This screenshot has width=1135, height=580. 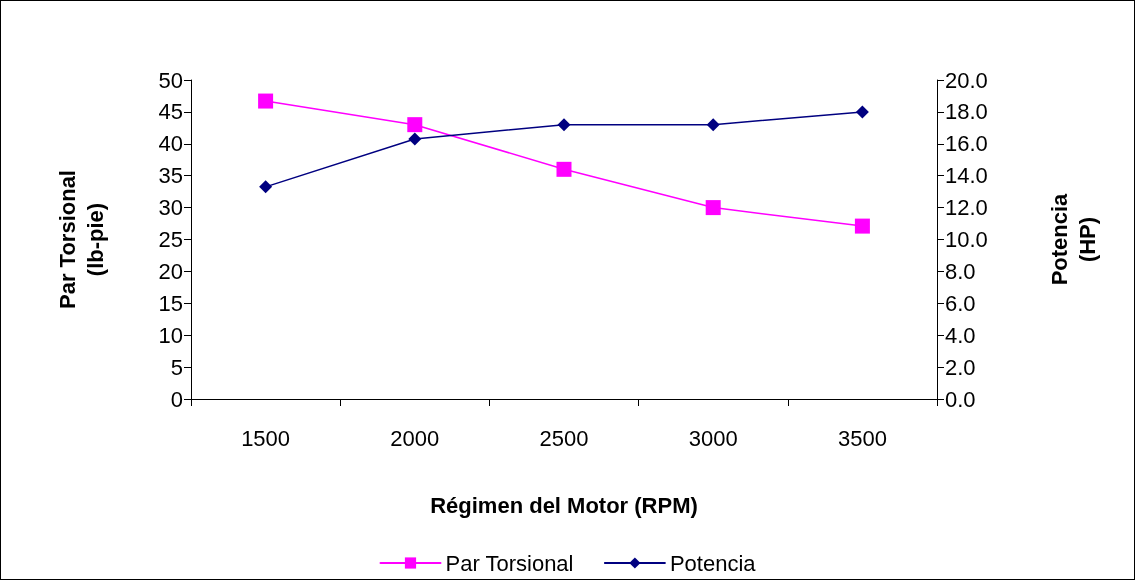 I want to click on y2-tick-label: 20.0, so click(x=966, y=80).